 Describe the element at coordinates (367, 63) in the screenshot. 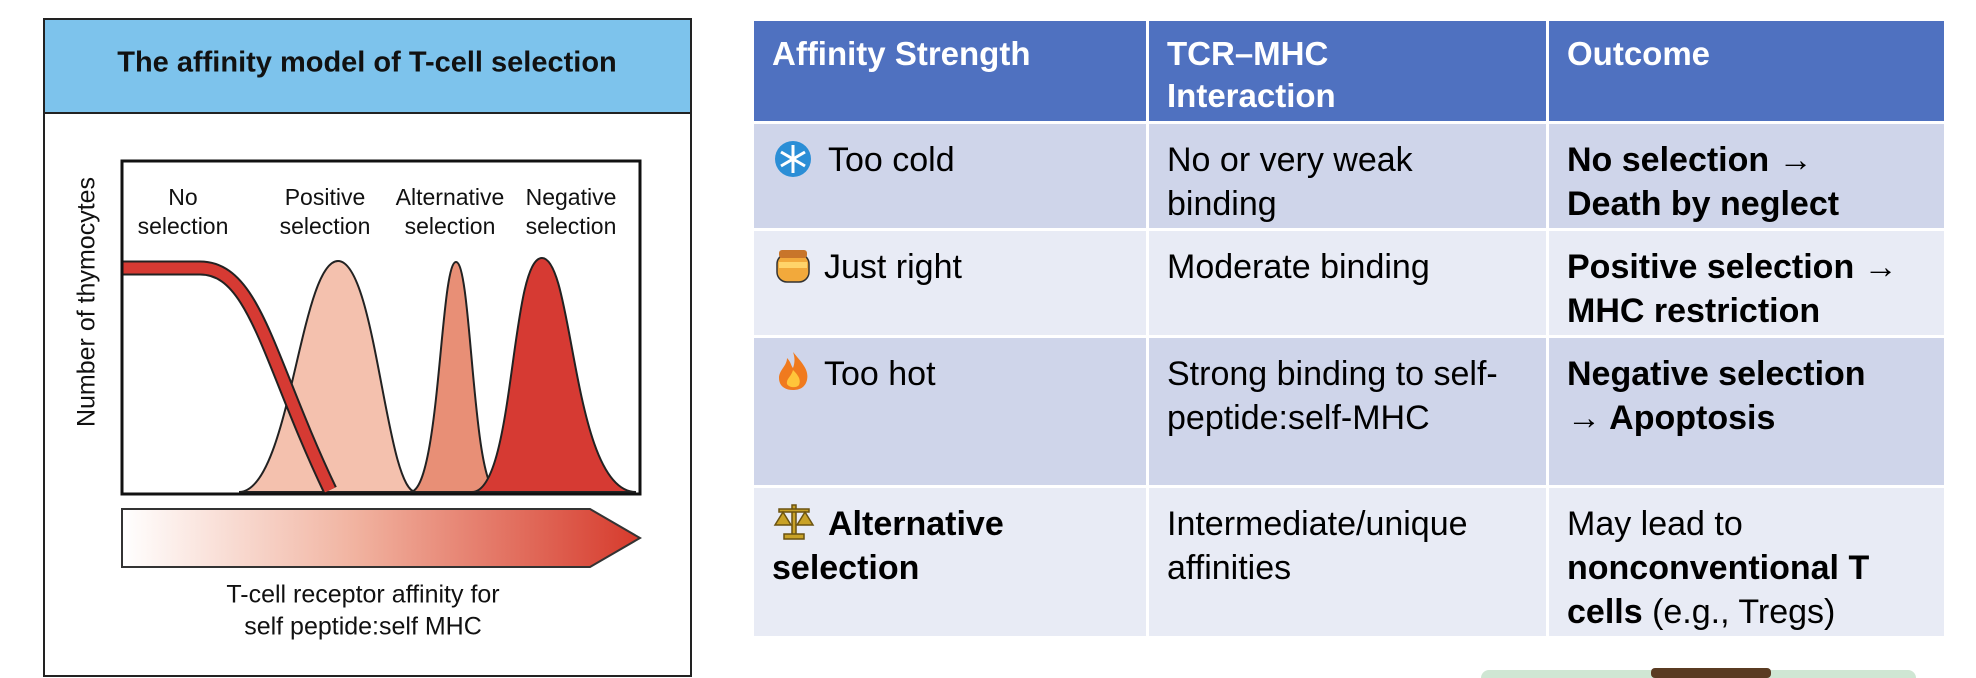

I see `figure-title: The affinity model of T-cell selection` at that location.